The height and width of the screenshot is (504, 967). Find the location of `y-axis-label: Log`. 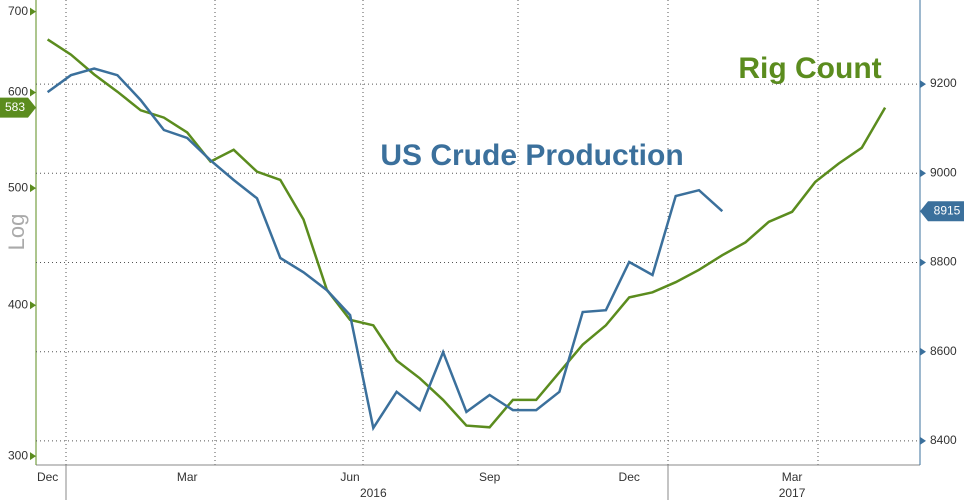

y-axis-label: Log is located at coordinates (16, 232).